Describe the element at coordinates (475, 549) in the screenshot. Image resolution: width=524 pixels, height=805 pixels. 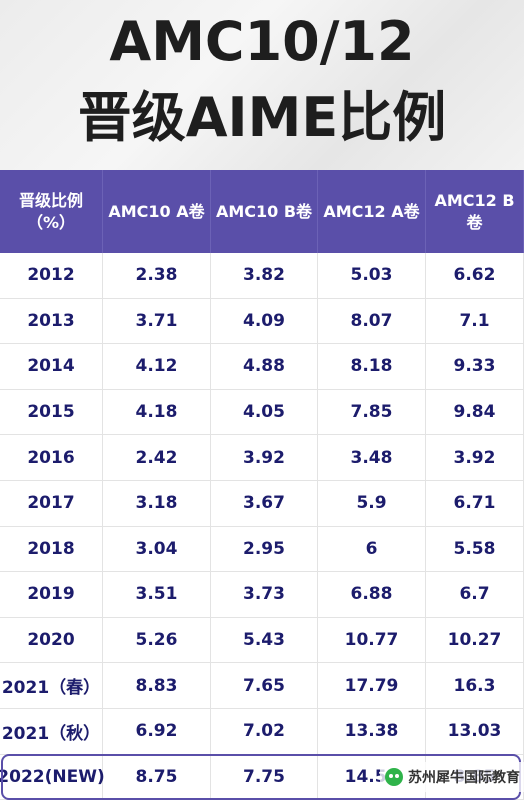
I see `table-cell: 5.58` at that location.